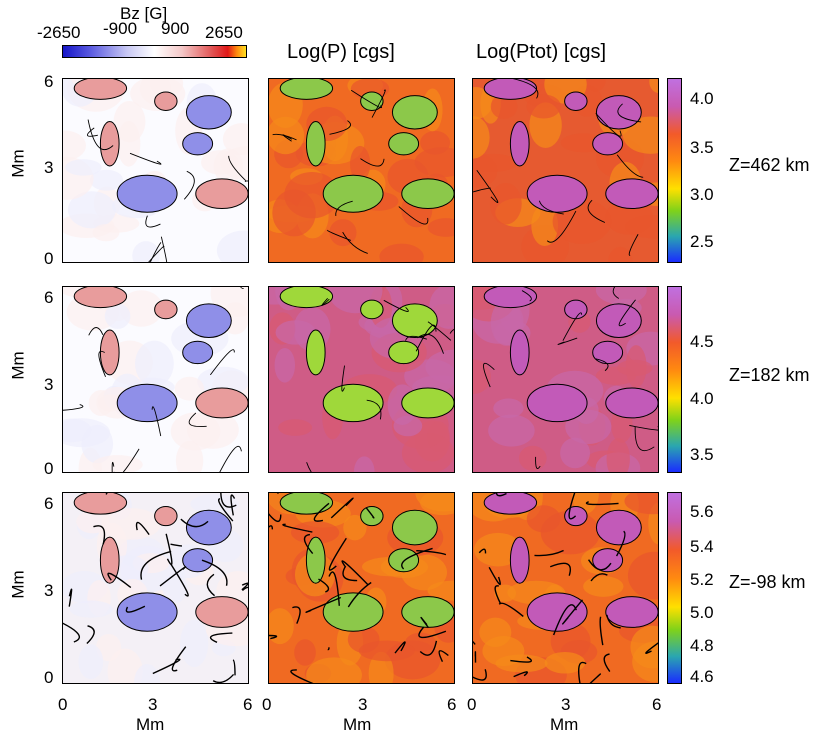 This screenshot has width=837, height=742. What do you see at coordinates (150, 724) in the screenshot?
I see `x-axis-label-col1: Mm` at bounding box center [150, 724].